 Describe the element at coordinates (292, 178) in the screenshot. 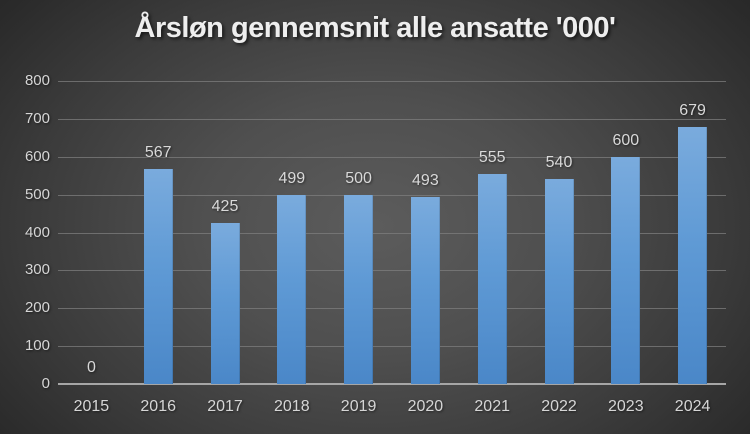

I see `bar-value-label-2018: 499` at that location.